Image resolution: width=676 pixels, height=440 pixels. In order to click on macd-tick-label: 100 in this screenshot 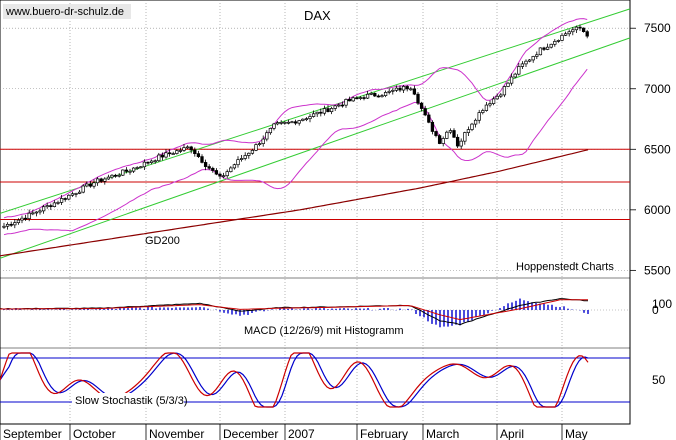, I will do `click(662, 304)`.